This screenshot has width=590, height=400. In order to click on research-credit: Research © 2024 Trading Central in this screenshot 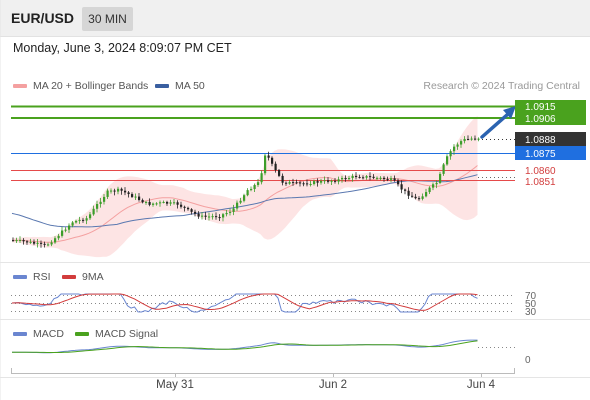, I will do `click(501, 86)`.